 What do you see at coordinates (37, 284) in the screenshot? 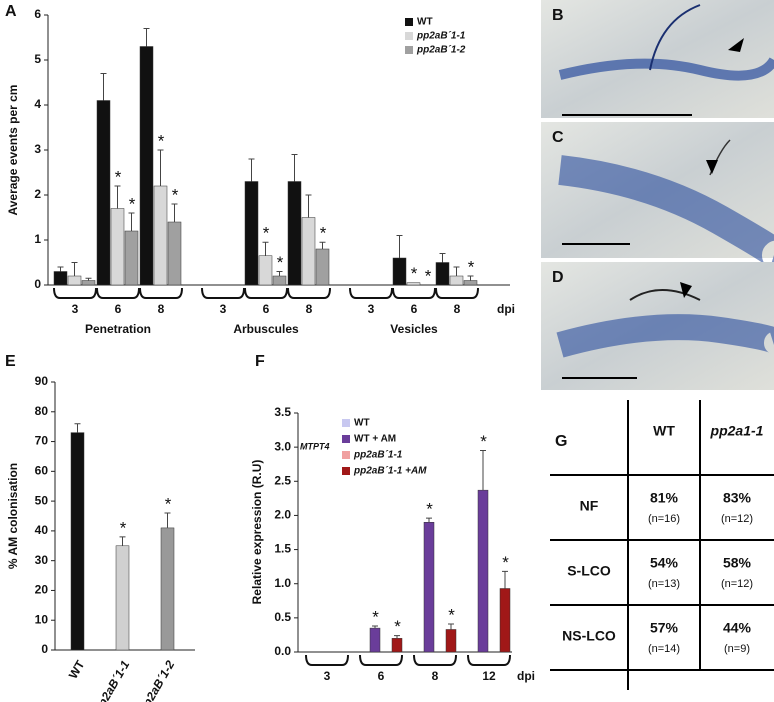
I see `y-tick-label: 0` at bounding box center [37, 284].